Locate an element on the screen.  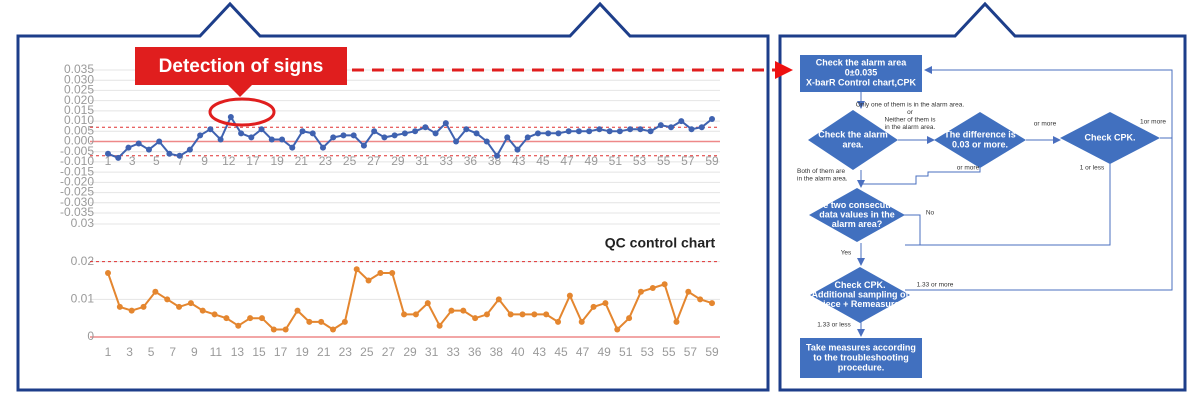
x-tick-label: 21 is located at coordinates (302, 161).